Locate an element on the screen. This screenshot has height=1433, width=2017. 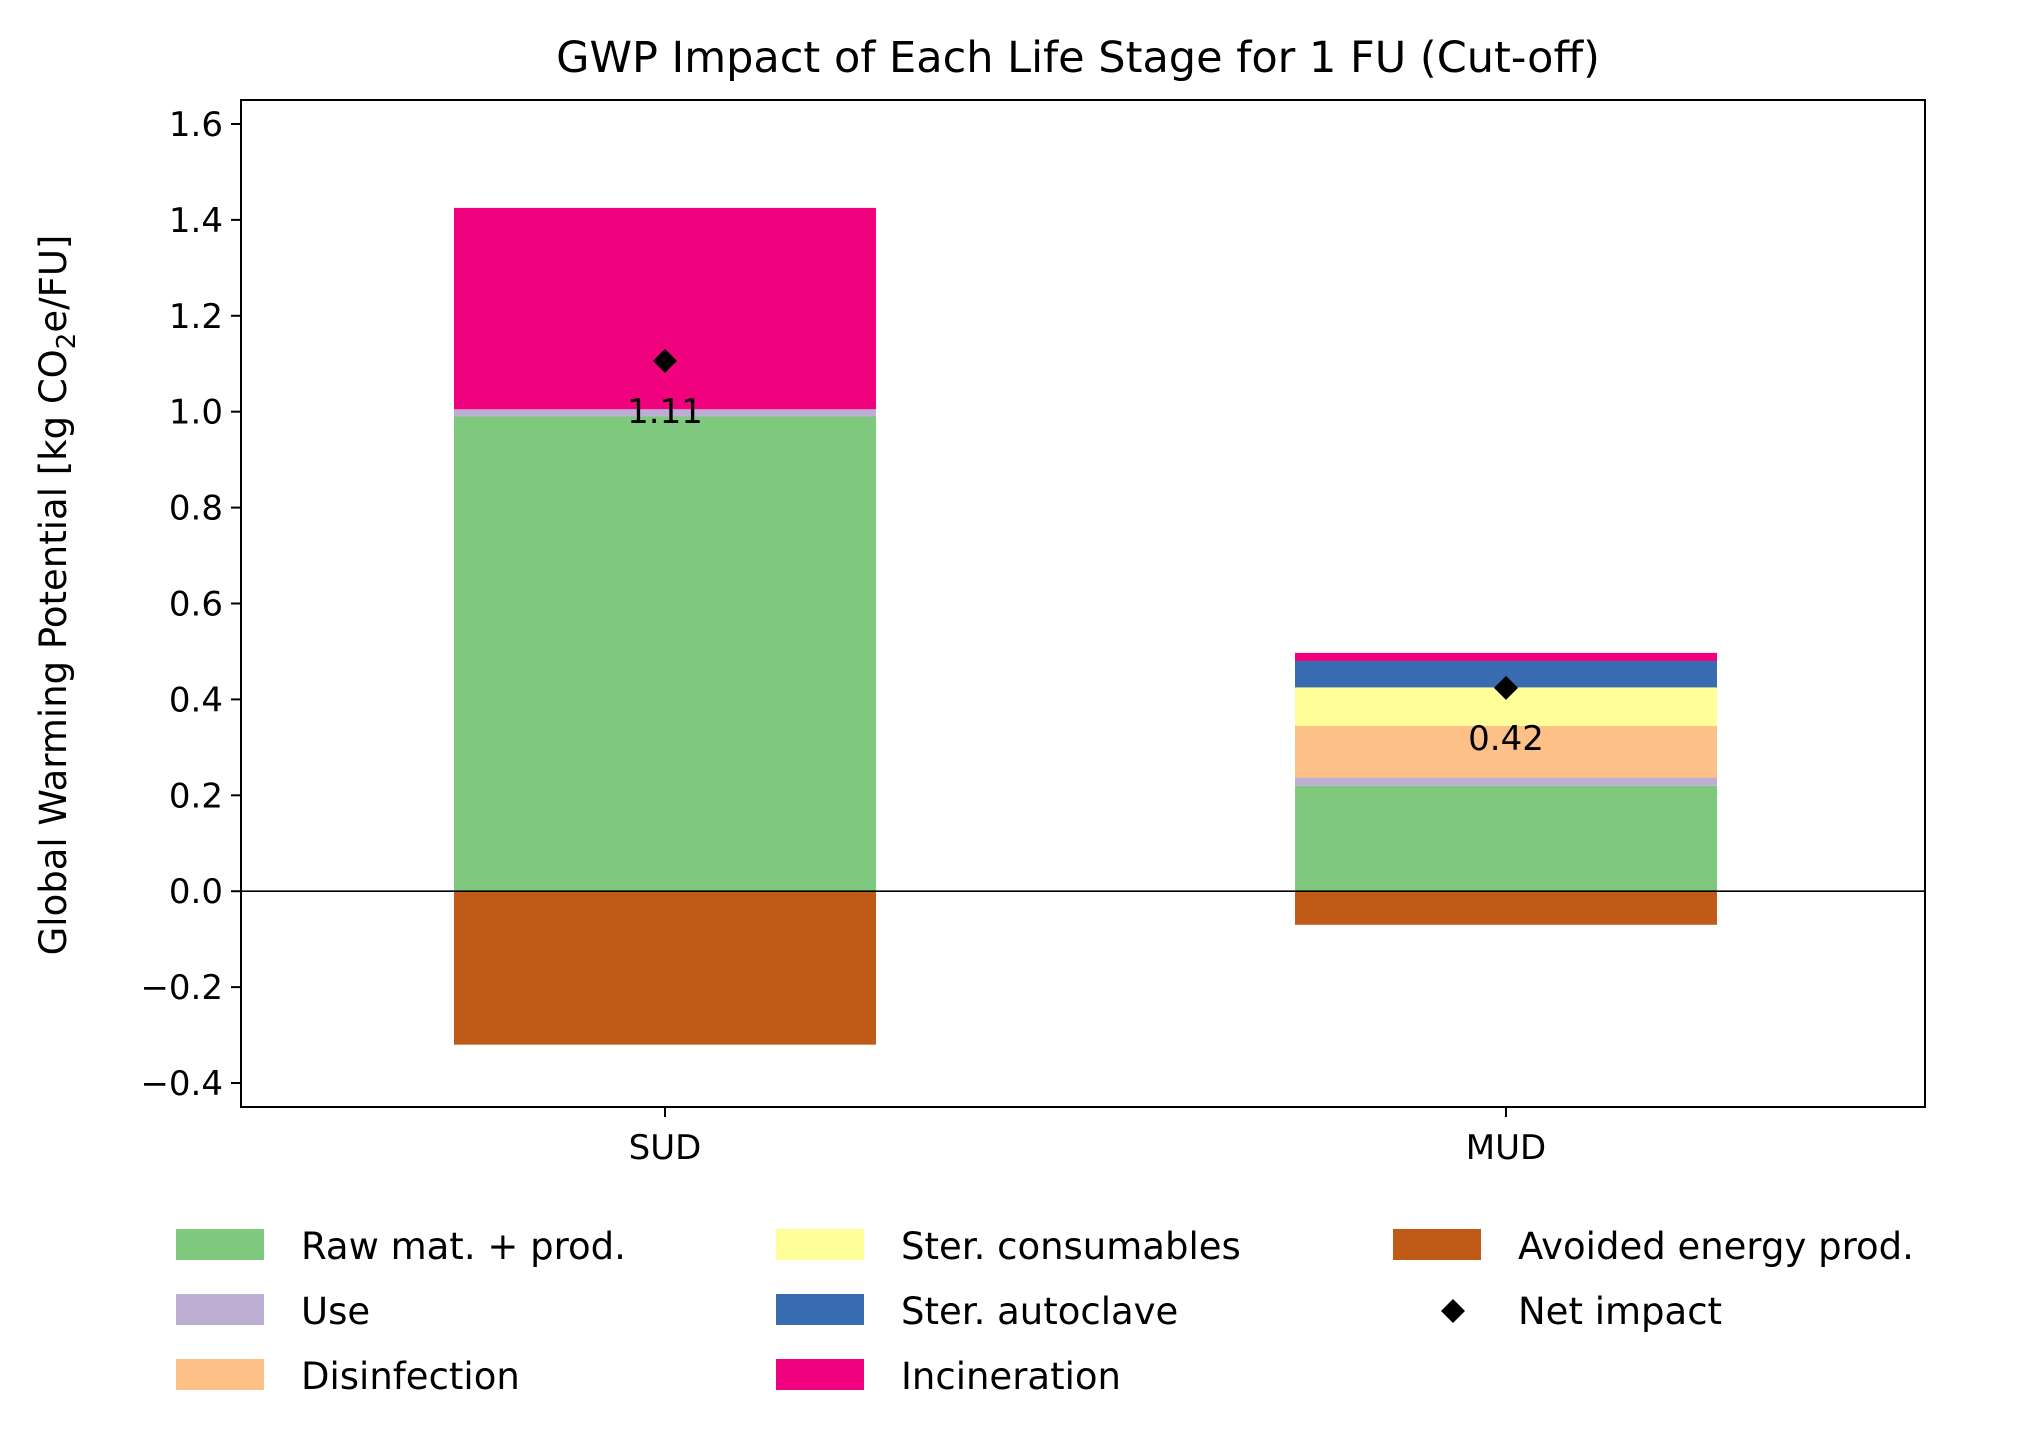
bar-sud-incineration is located at coordinates (665, 308).